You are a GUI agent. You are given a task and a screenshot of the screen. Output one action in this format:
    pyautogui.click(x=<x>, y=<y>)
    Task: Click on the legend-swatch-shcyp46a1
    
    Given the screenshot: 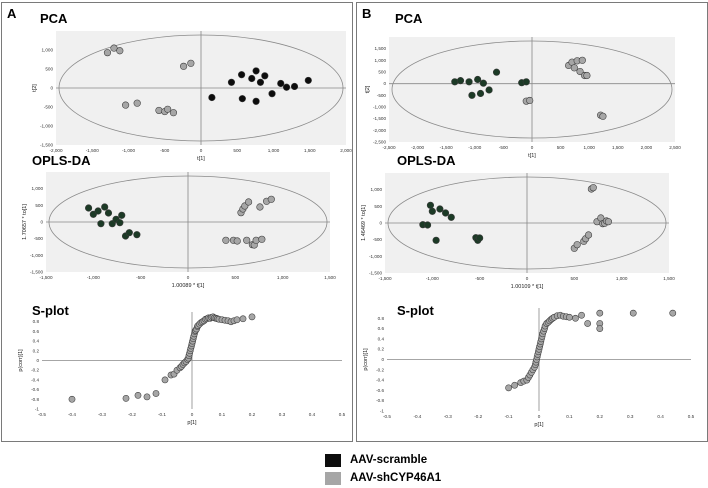 What is the action you would take?
    pyautogui.click(x=333, y=478)
    